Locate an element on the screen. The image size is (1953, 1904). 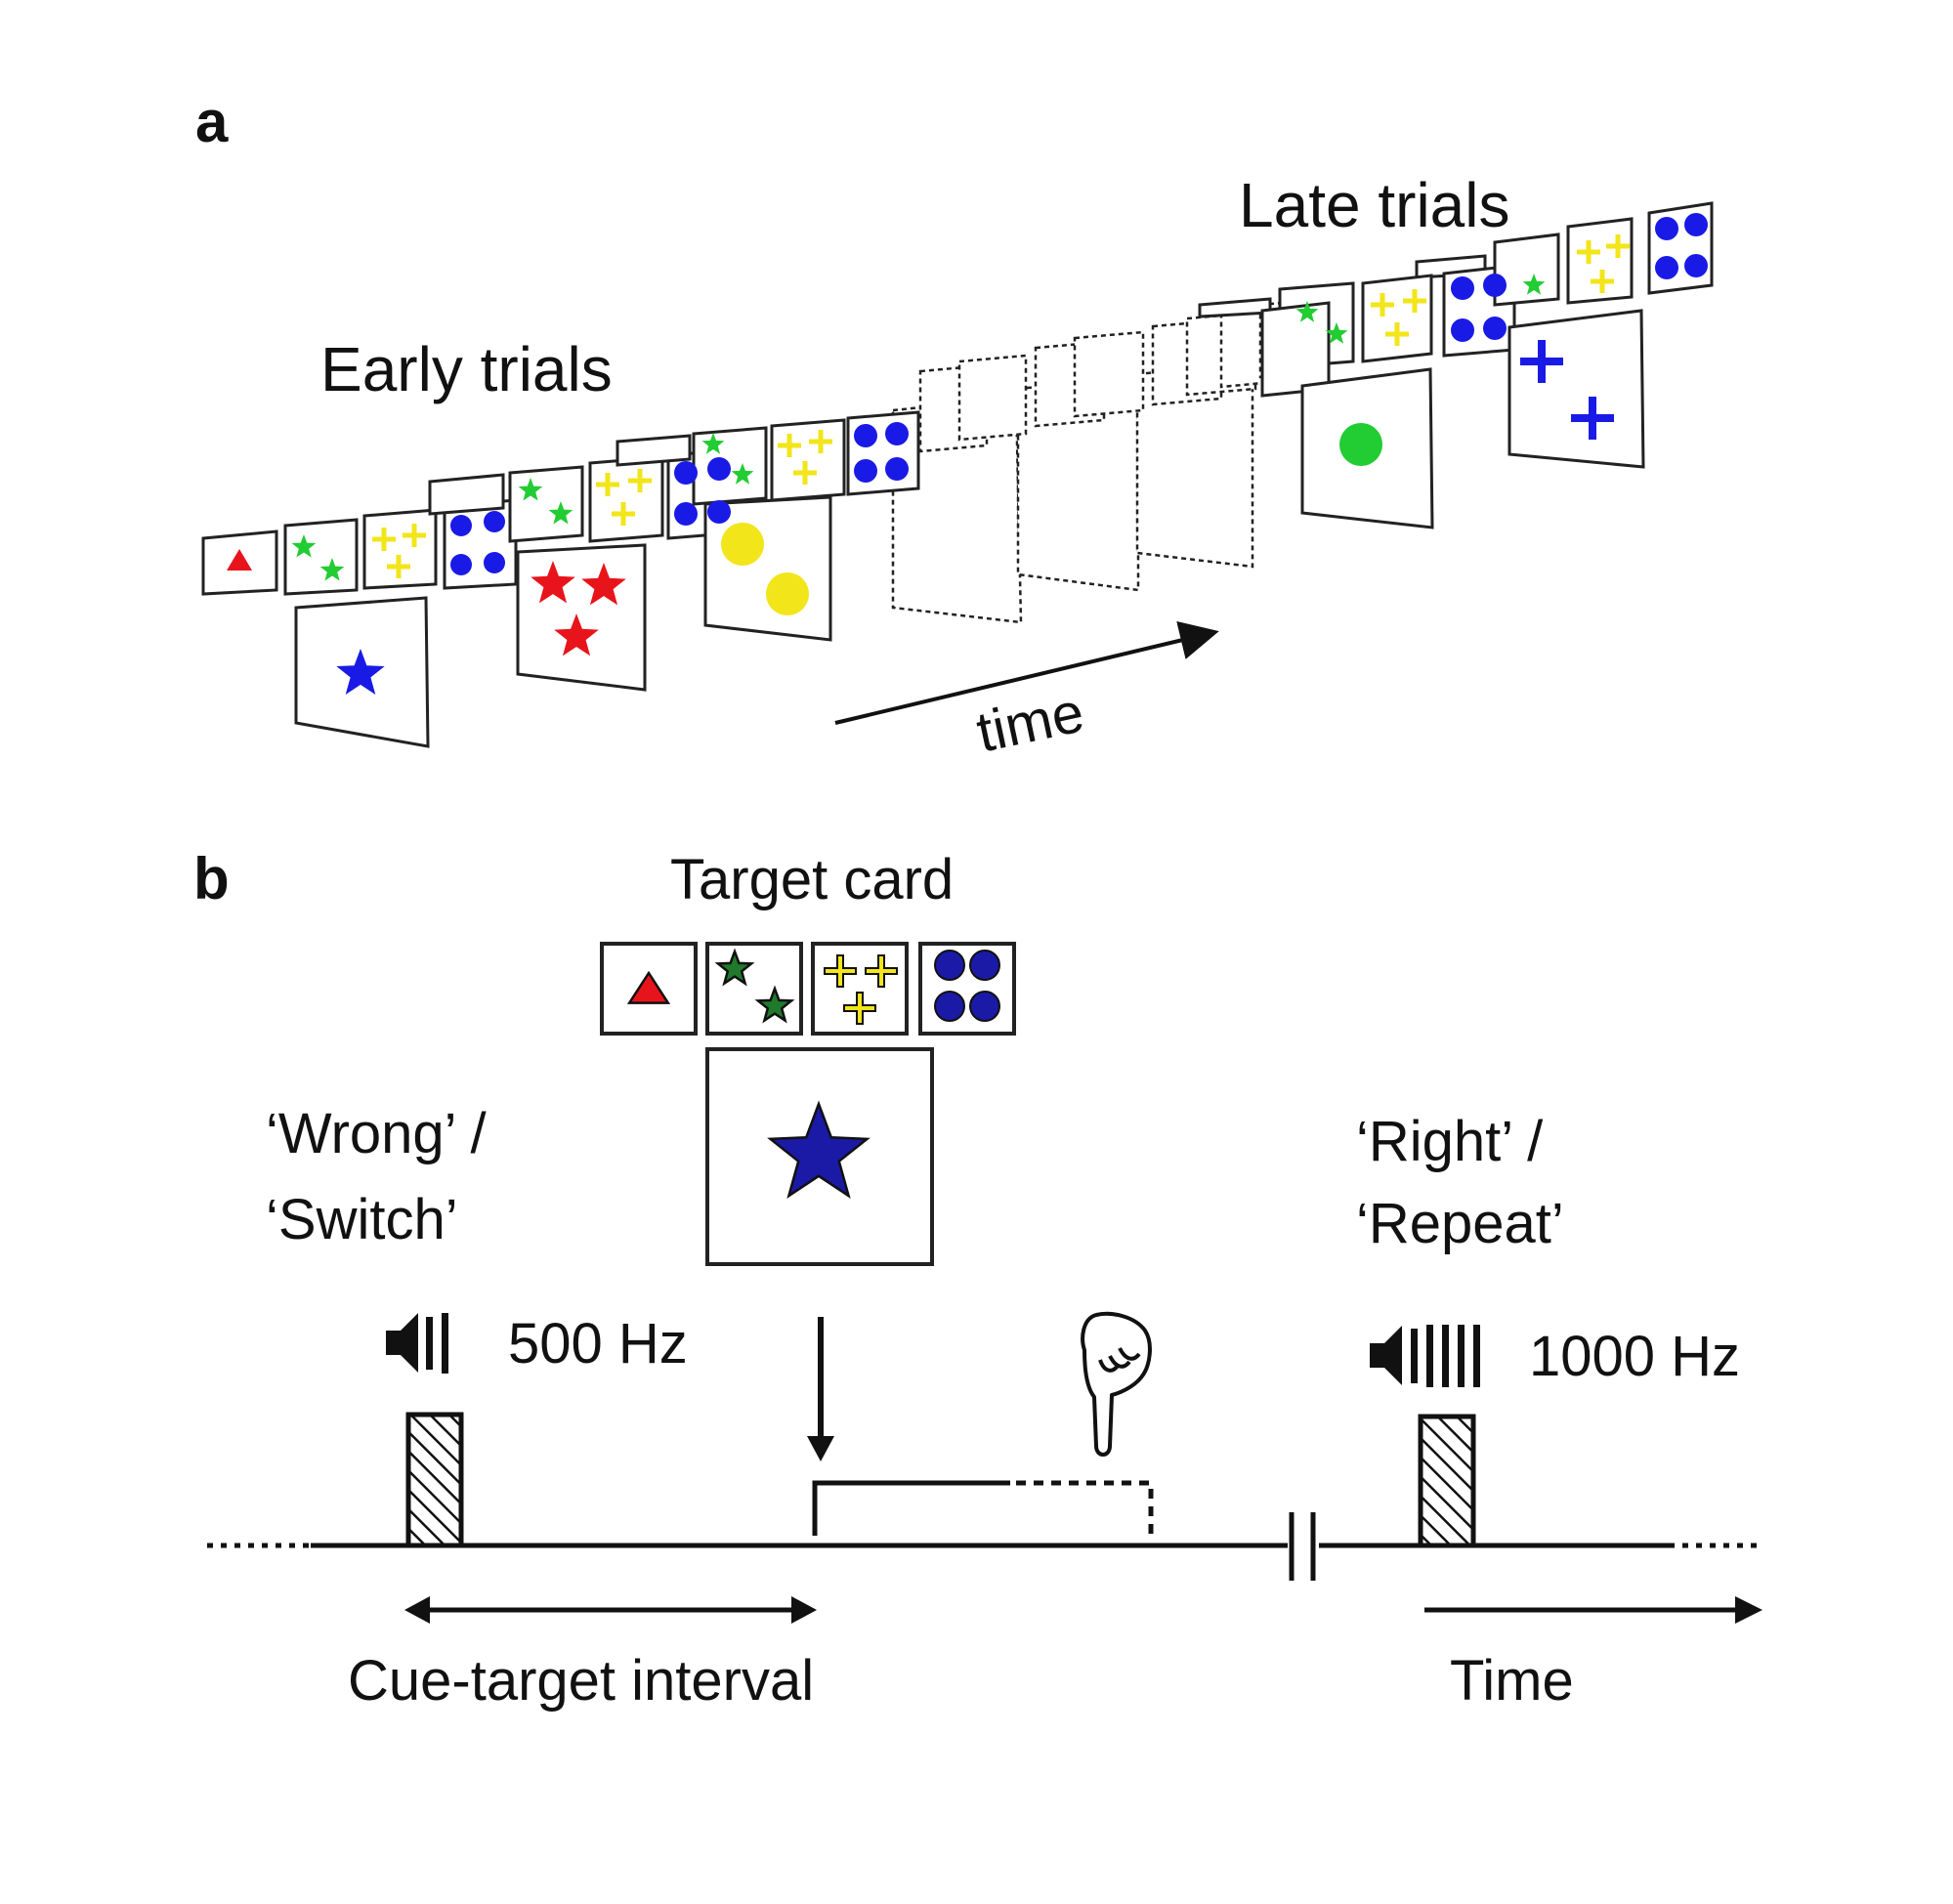
feedback-box-right is located at coordinates (1447, 1481).